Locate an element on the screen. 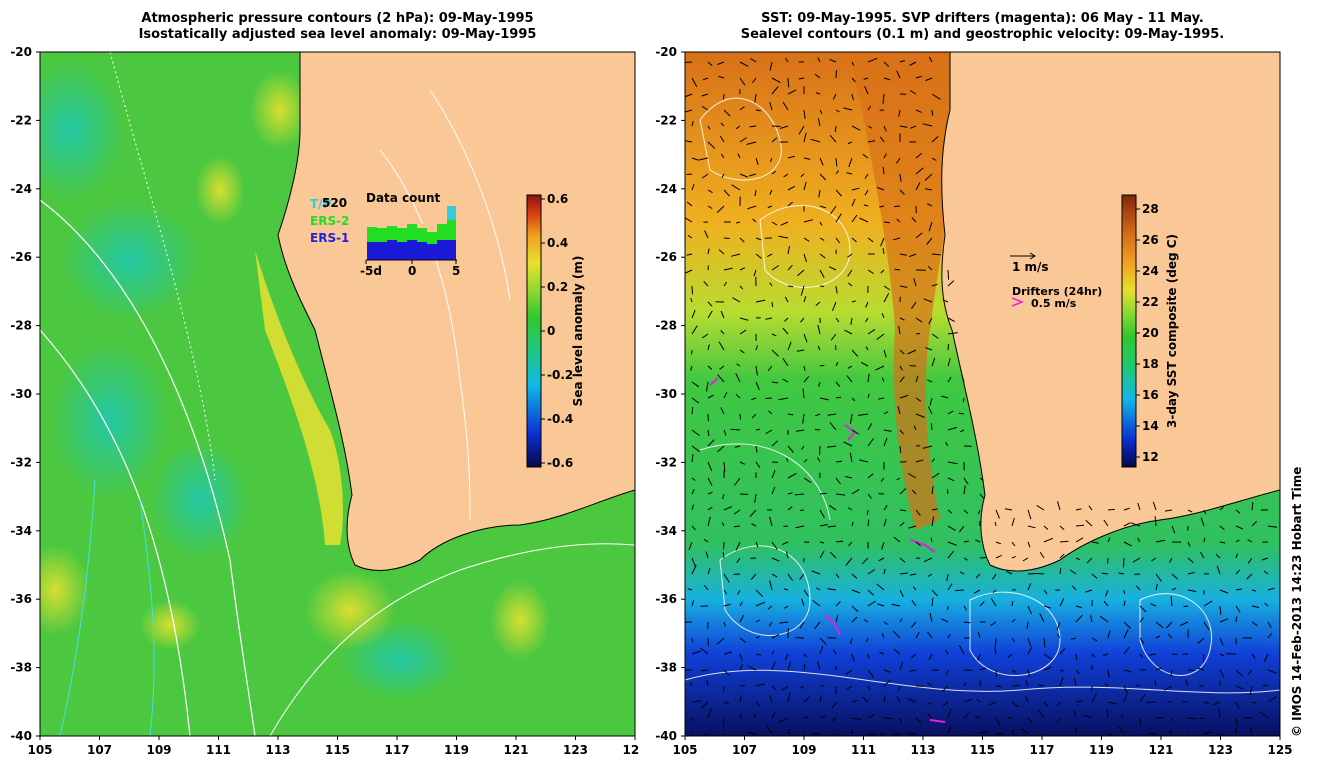 This screenshot has height=780, width=1320. drifter-track is located at coordinates (937, 721).